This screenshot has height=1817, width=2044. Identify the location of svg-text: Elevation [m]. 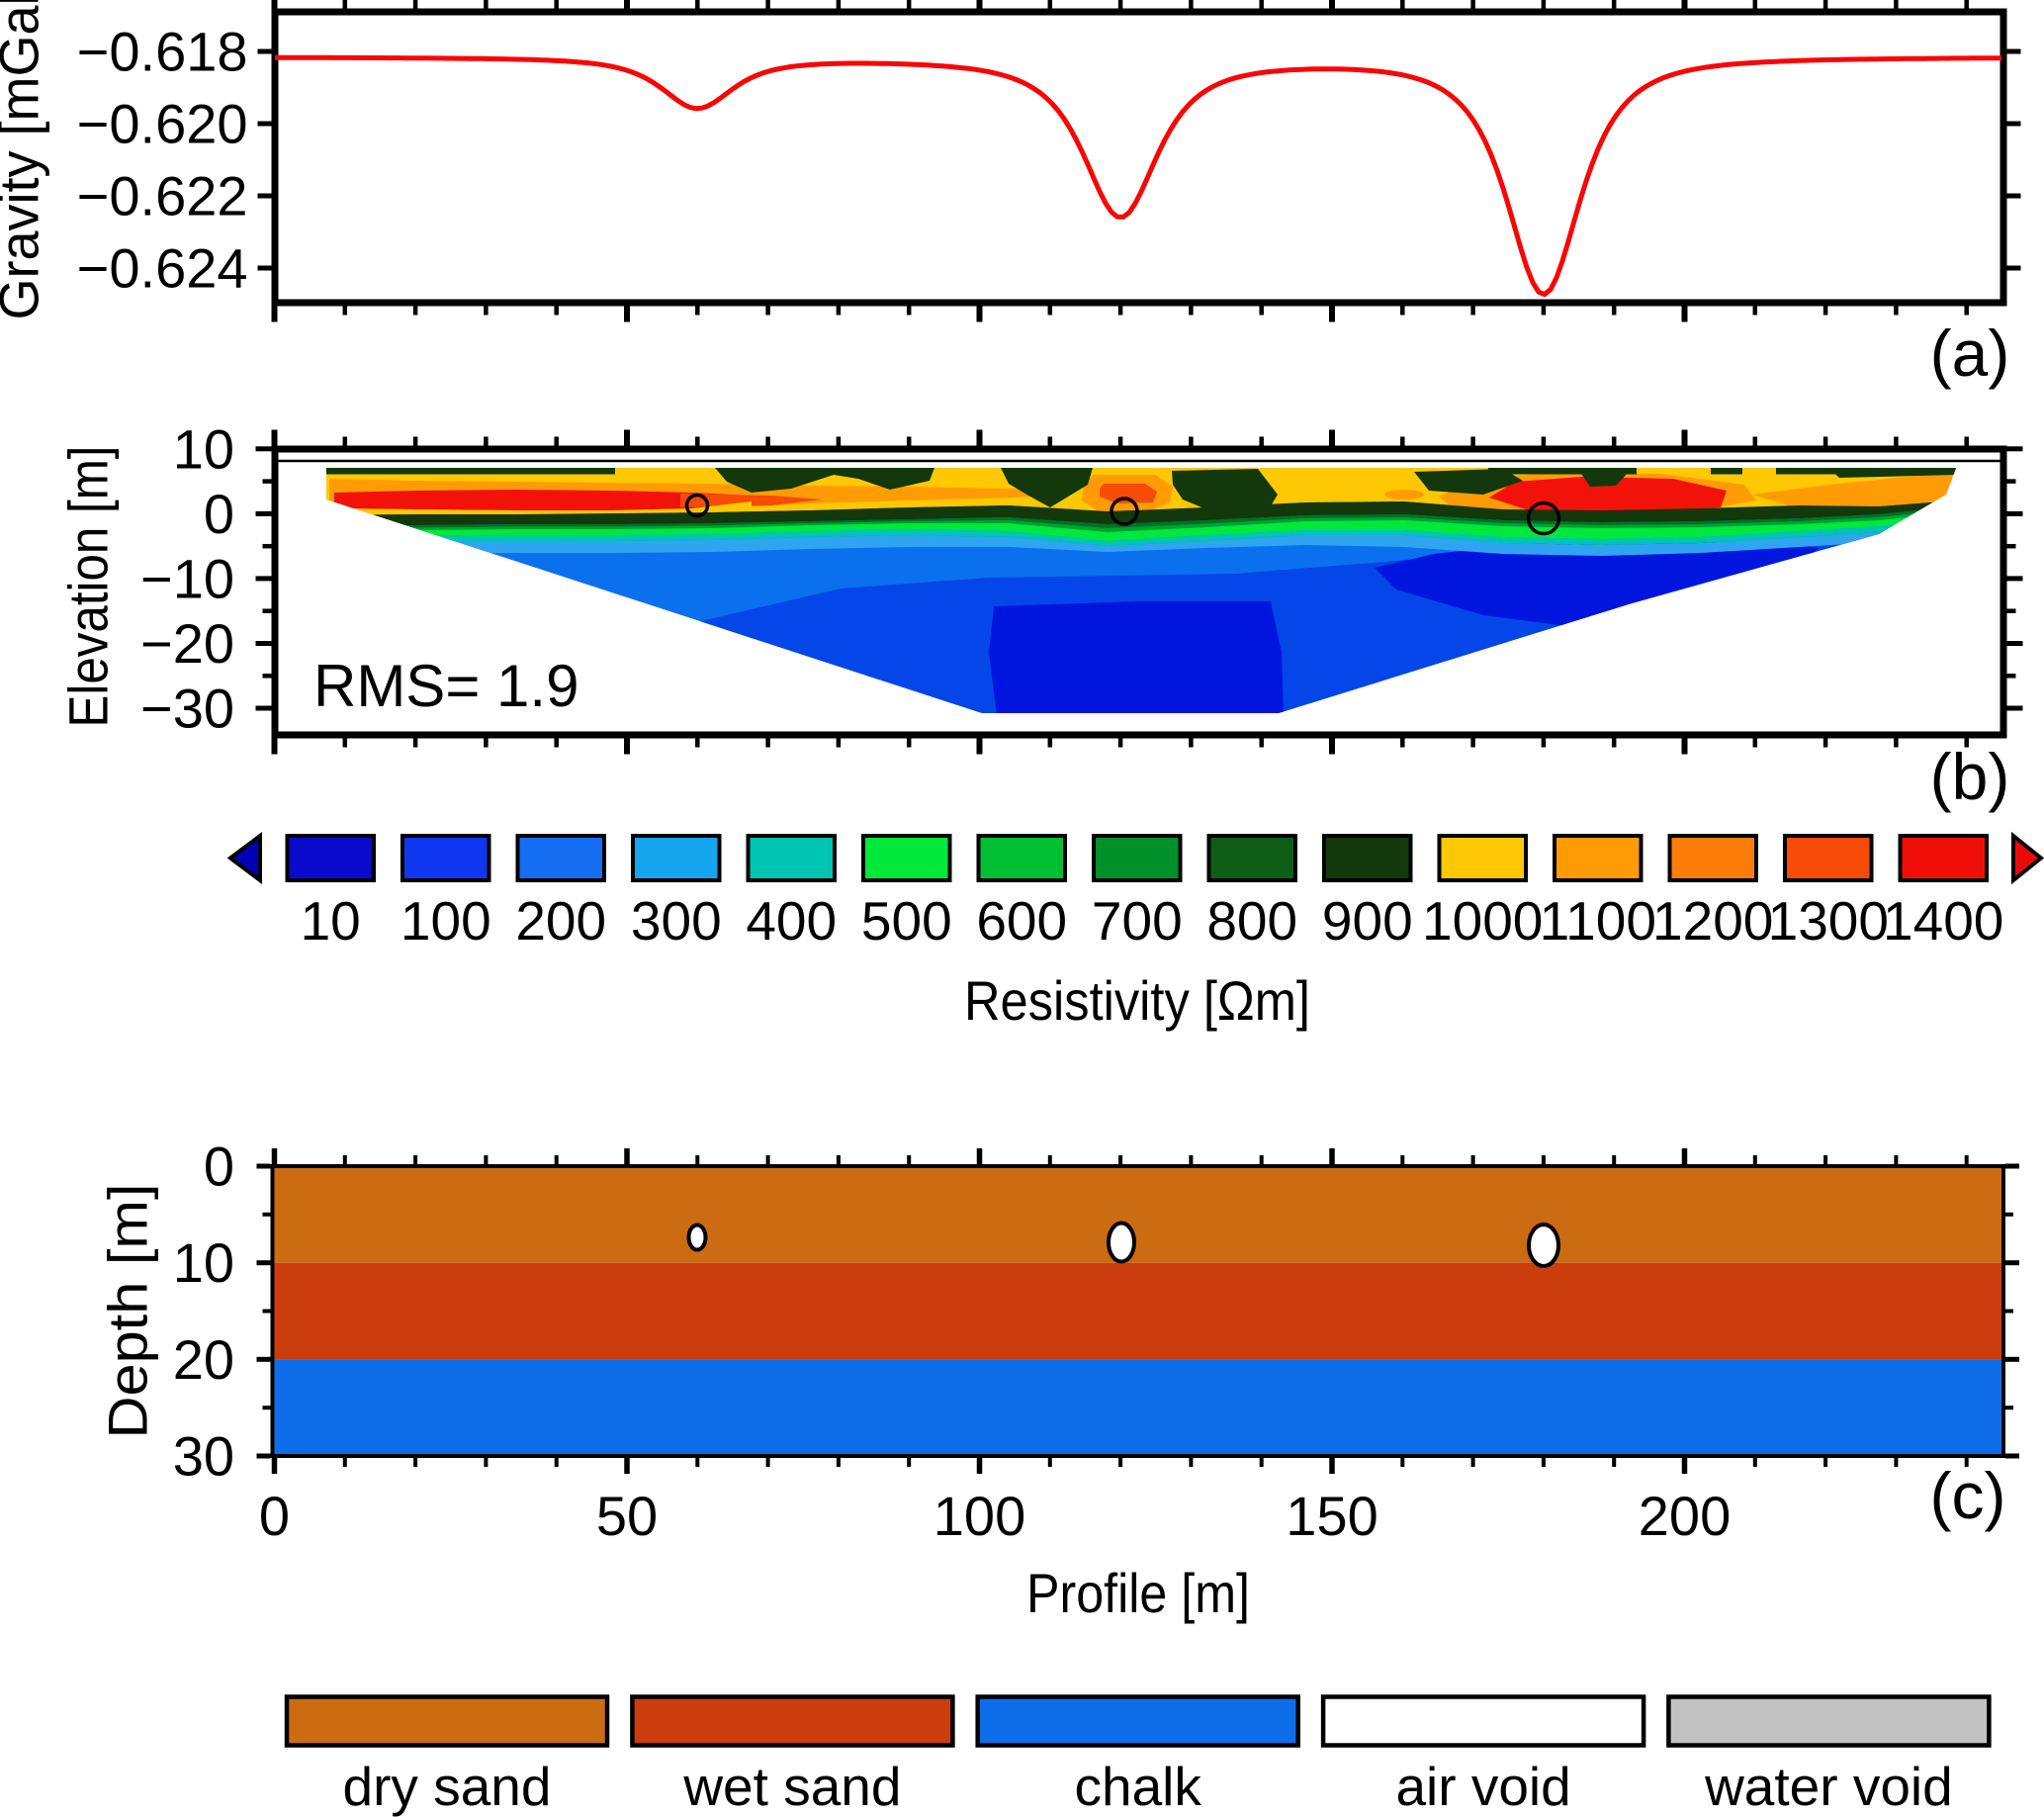
(88, 587).